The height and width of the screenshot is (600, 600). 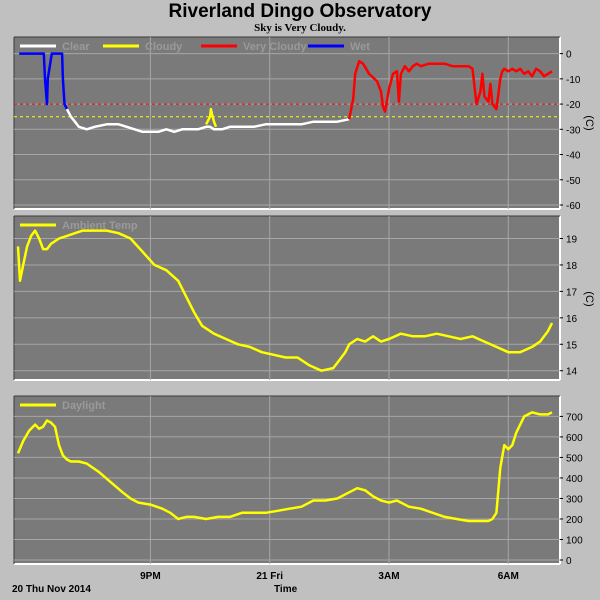 What do you see at coordinates (572, 292) in the screenshot?
I see `y-tick-label: 17` at bounding box center [572, 292].